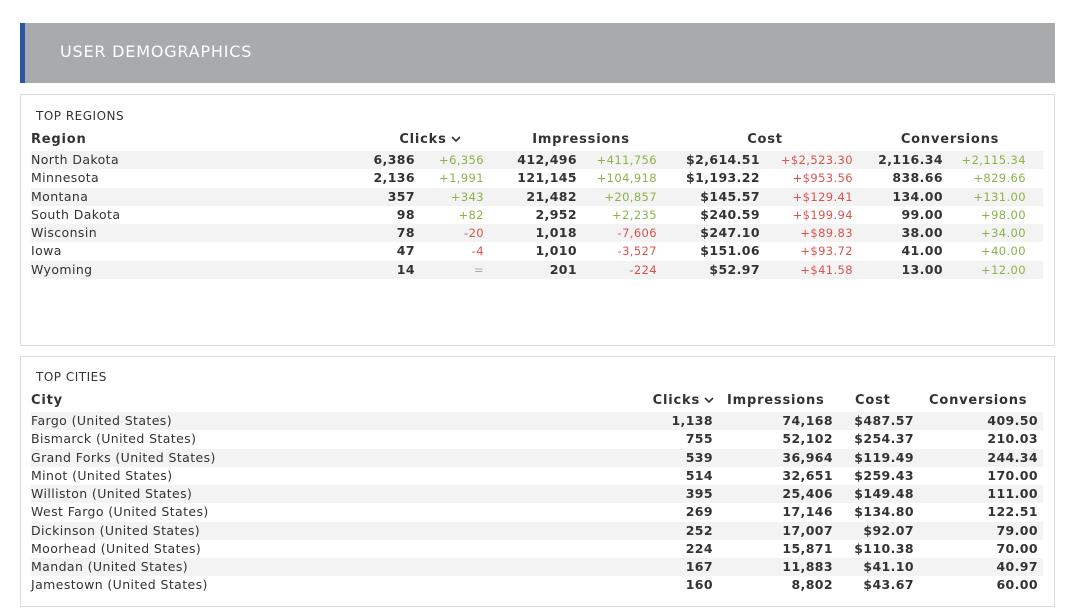 The height and width of the screenshot is (613, 1080). Describe the element at coordinates (626, 178) in the screenshot. I see `metric-delta: +104,918` at that location.